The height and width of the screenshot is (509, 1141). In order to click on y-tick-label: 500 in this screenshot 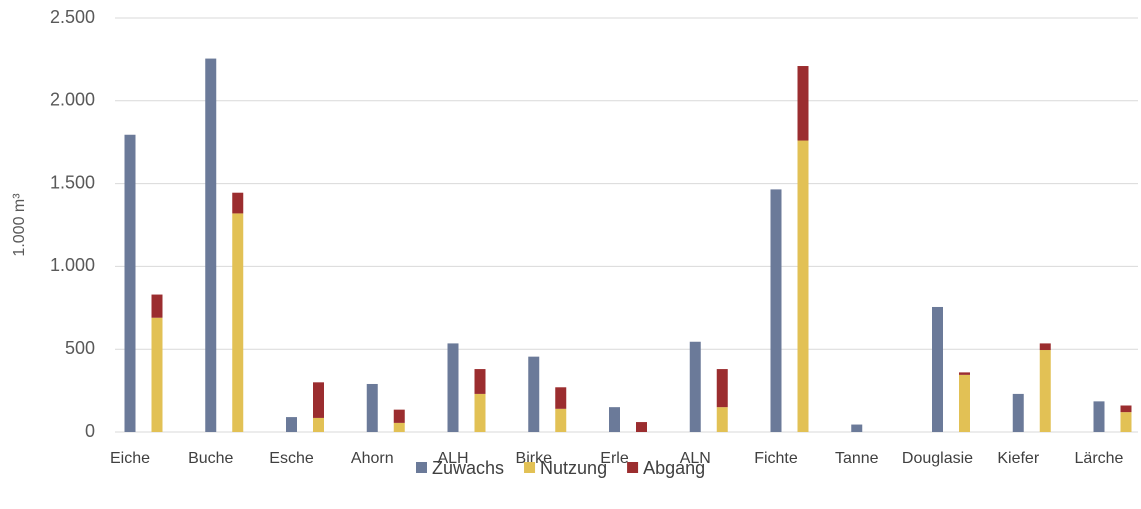, I will do `click(80, 348)`.